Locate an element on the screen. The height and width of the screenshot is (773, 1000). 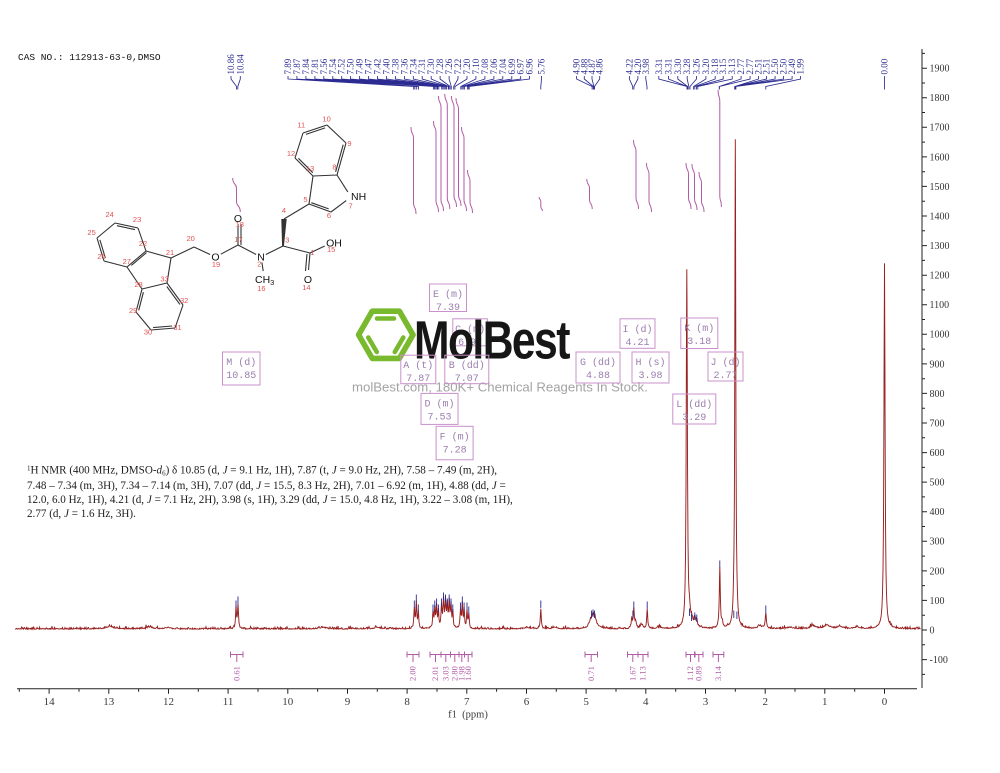
svg-text: 10.85 is located at coordinates (241, 376).